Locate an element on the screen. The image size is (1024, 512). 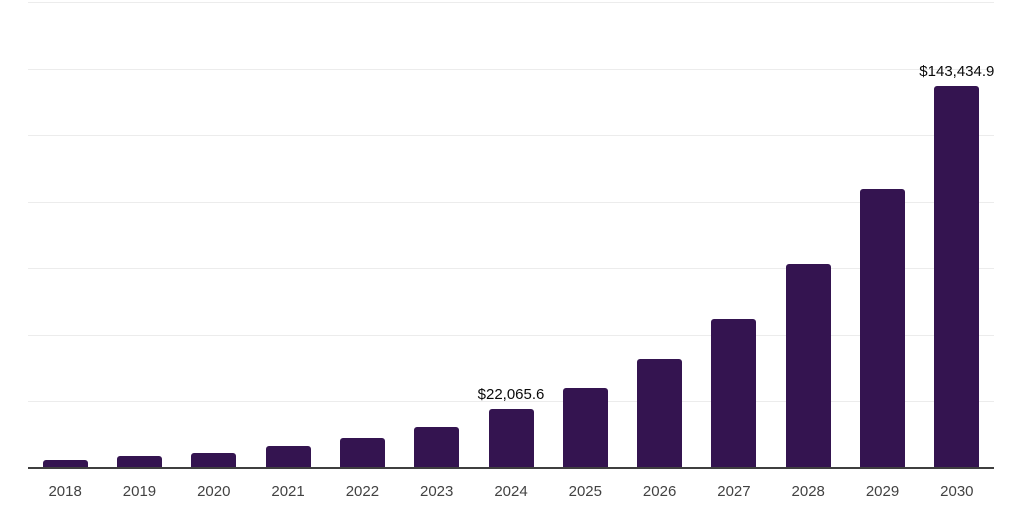
x-tick-label-2028: 2028 is located at coordinates (808, 491).